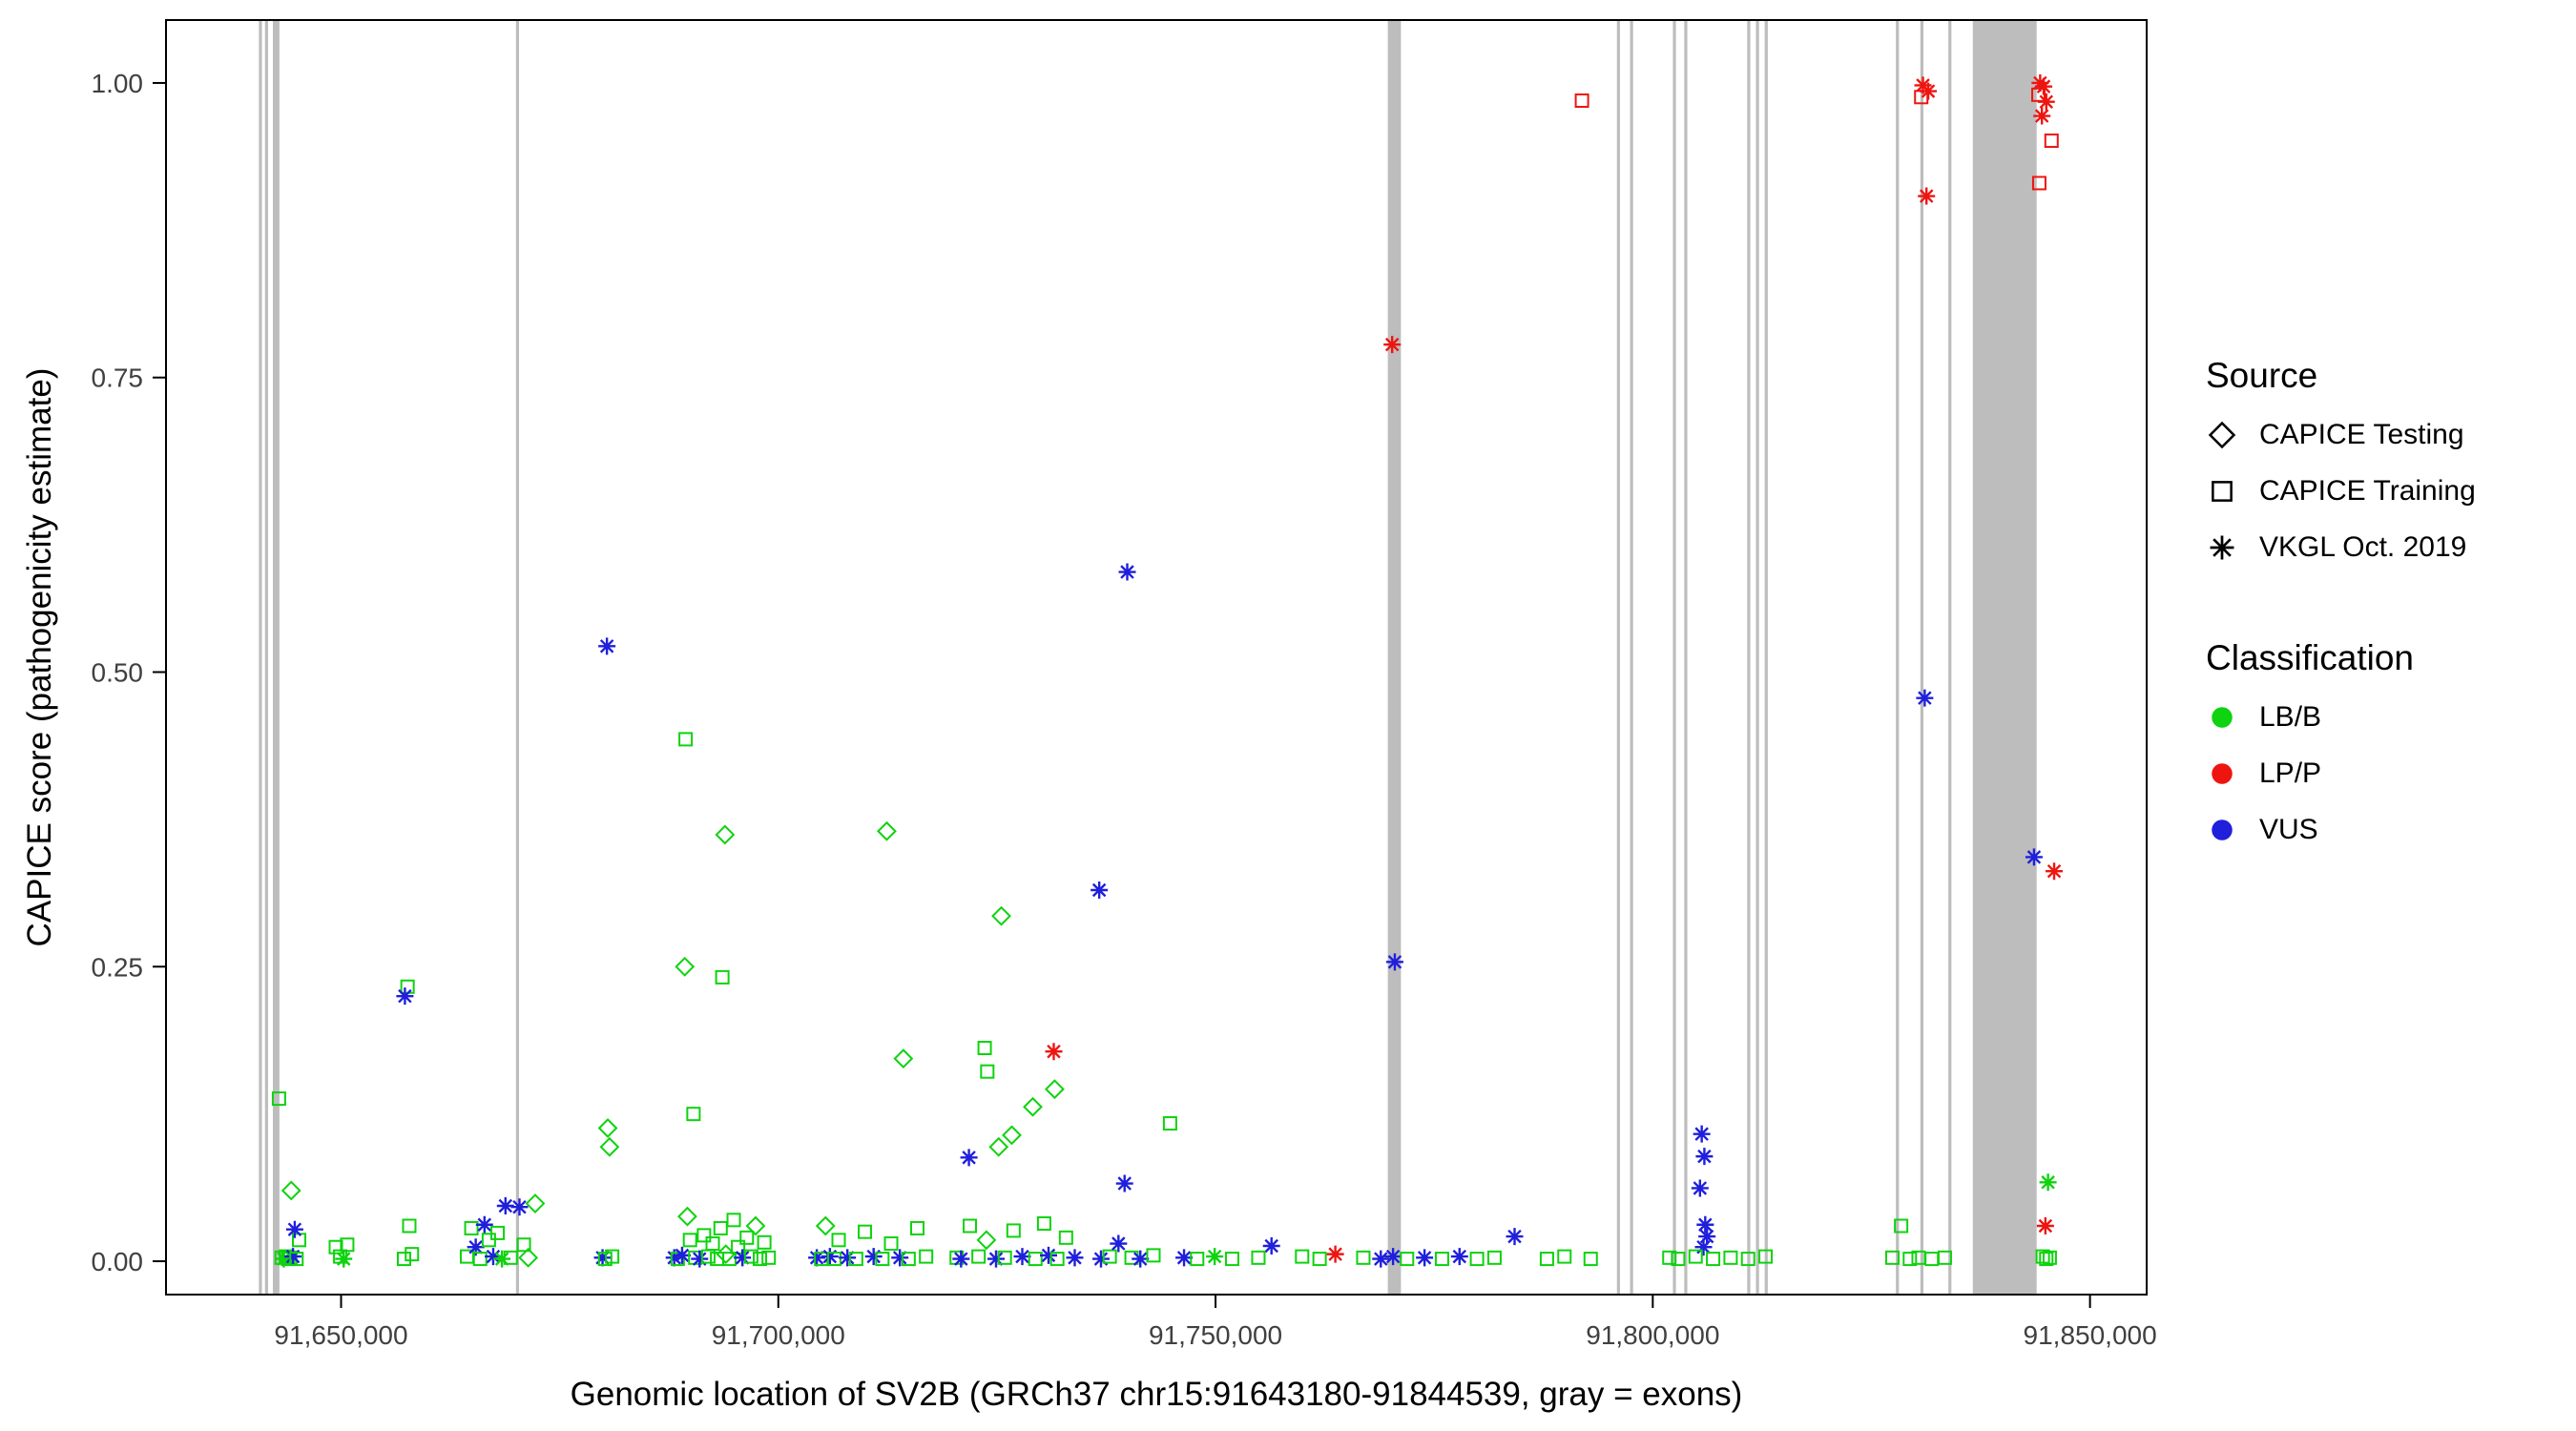  What do you see at coordinates (2367, 491) in the screenshot?
I see `legend-item-label: CAPICE Training` at bounding box center [2367, 491].